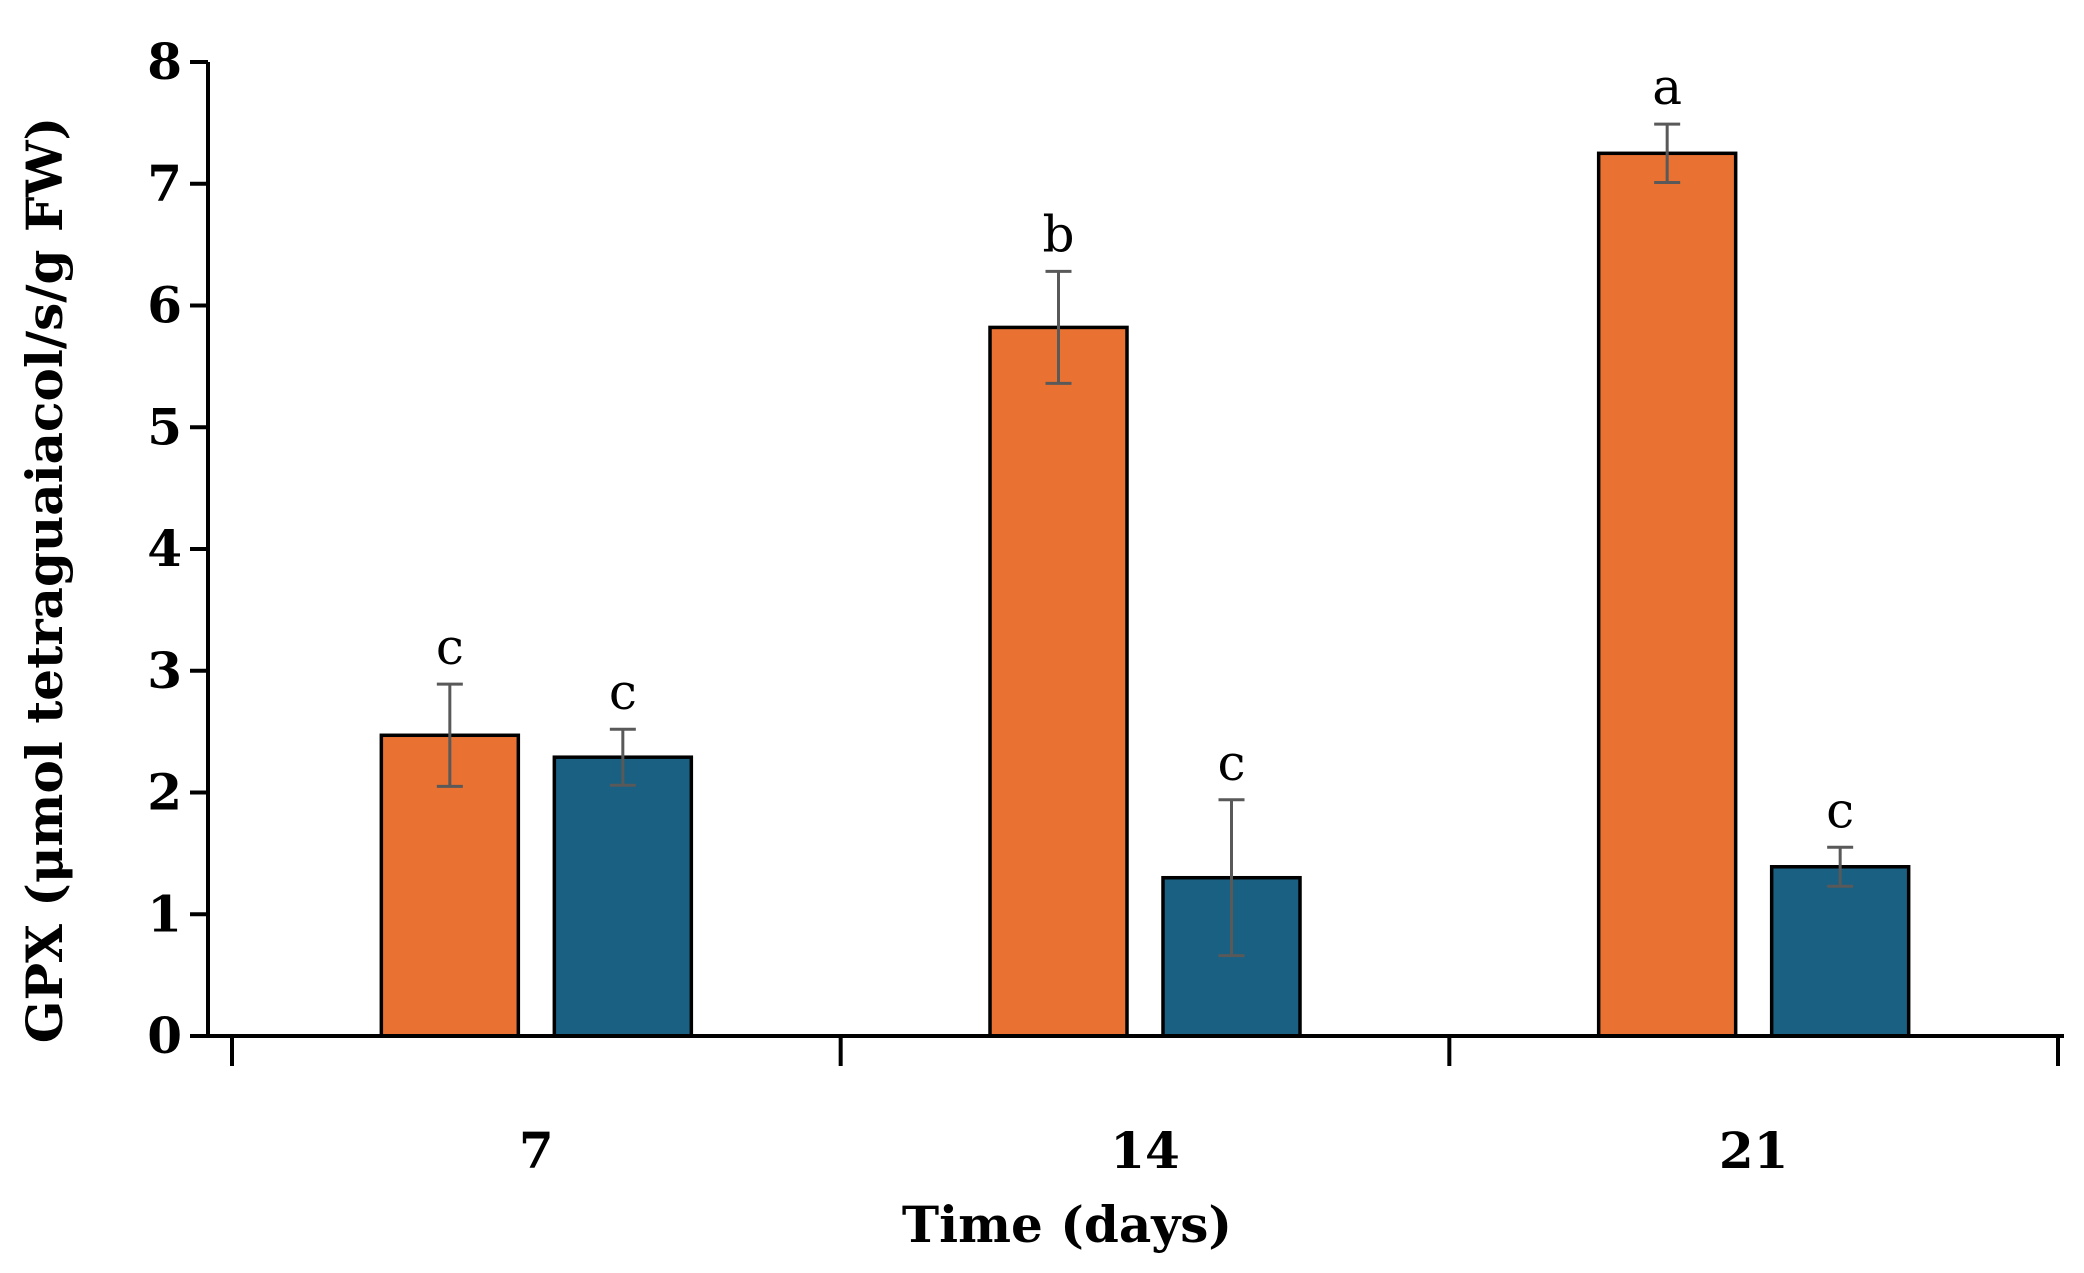  Describe the element at coordinates (1067, 1224) in the screenshot. I see `x-axis-title: Time (days)` at that location.